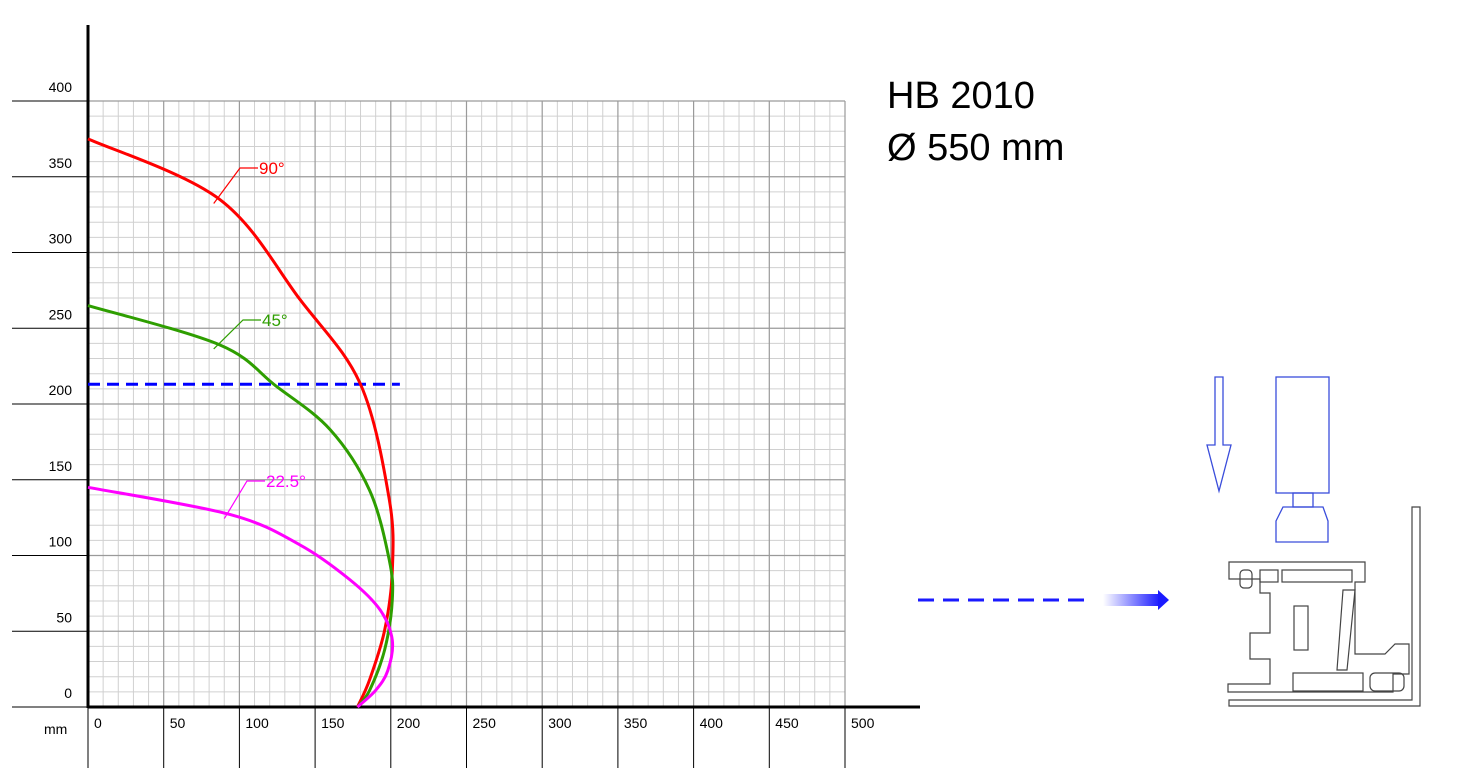 Image resolution: width=1461 pixels, height=783 pixels. I want to click on x-tick-label: 400, so click(712, 723).